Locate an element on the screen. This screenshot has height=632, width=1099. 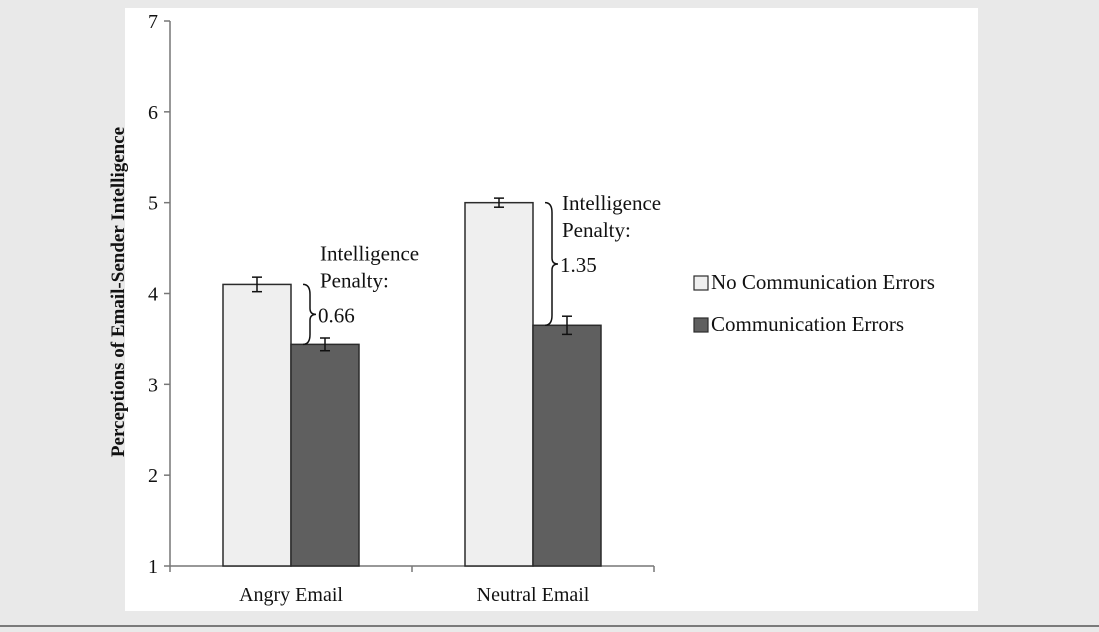
error-bars is located at coordinates (412, 274).